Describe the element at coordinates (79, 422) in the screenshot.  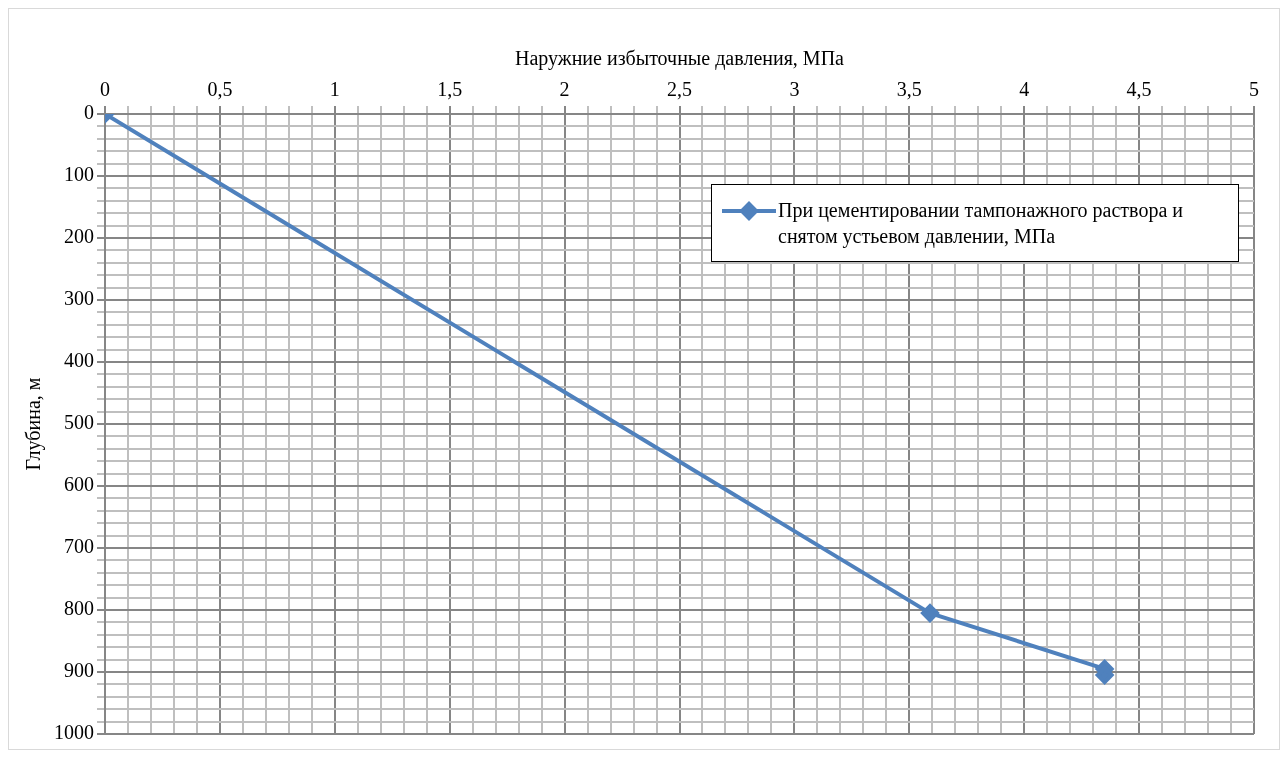
I see `y-tick-label: 500` at that location.